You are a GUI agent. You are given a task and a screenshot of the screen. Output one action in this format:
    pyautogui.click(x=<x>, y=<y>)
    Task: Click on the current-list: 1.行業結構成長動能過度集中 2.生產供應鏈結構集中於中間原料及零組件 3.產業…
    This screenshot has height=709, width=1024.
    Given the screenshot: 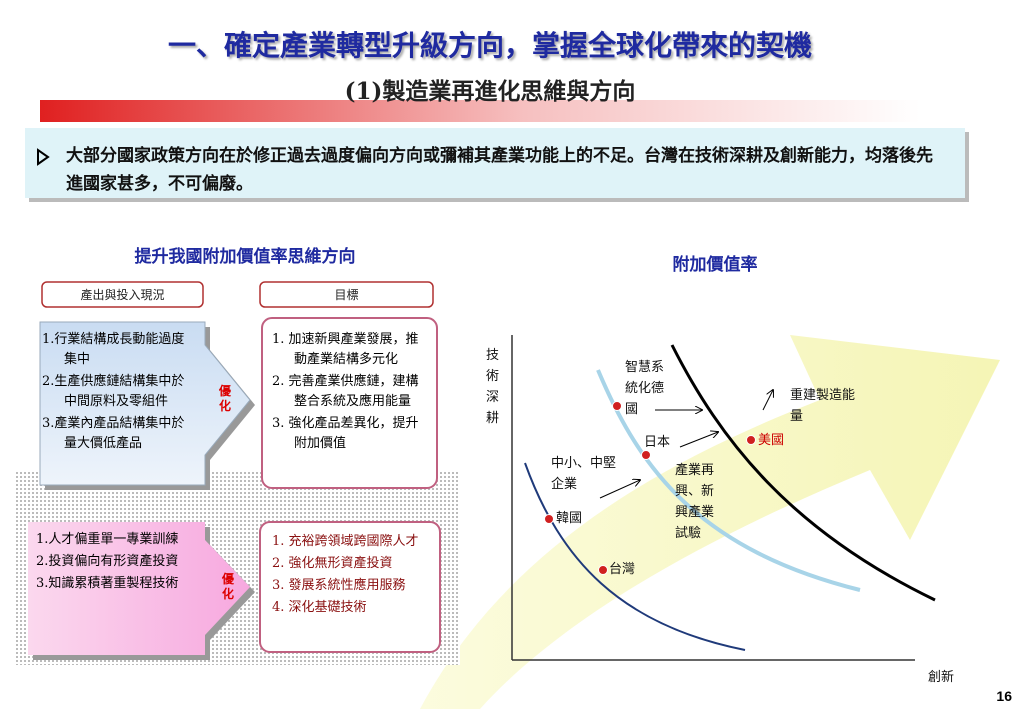 What is the action you would take?
    pyautogui.click(x=117, y=393)
    